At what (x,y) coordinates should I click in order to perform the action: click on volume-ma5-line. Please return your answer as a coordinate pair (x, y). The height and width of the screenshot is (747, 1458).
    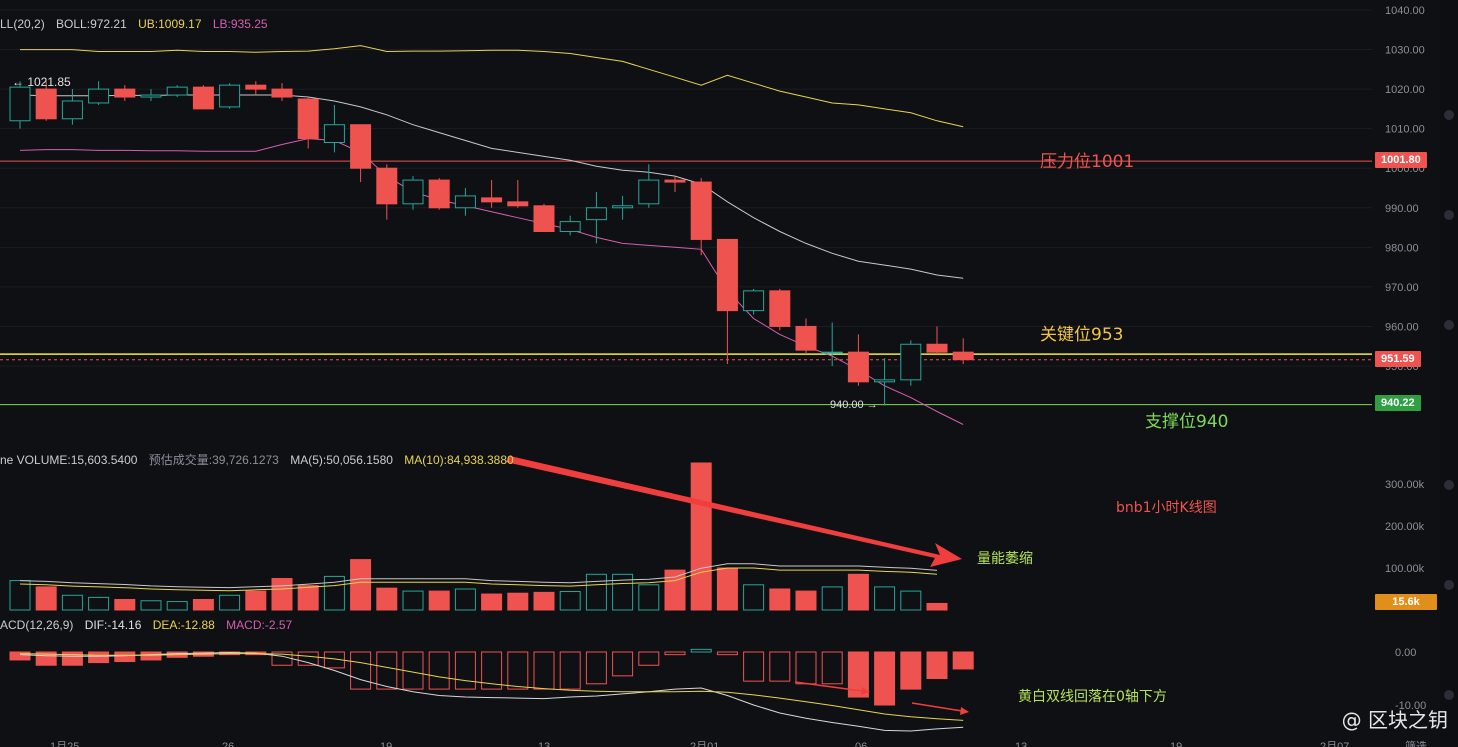
    Looking at the image, I should click on (478, 576).